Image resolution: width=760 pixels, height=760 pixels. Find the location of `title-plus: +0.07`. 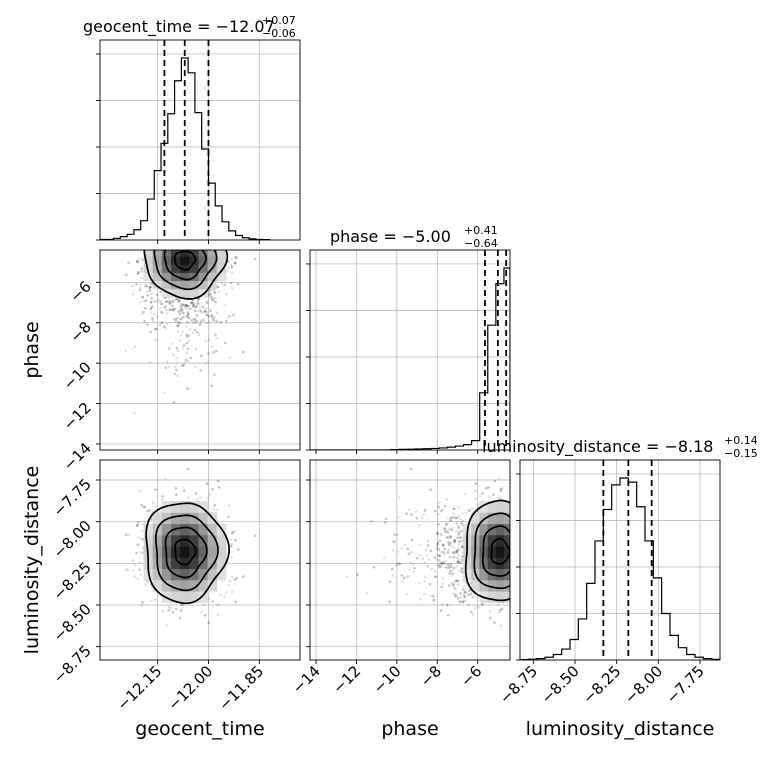

title-plus: +0.07 is located at coordinates (279, 20).